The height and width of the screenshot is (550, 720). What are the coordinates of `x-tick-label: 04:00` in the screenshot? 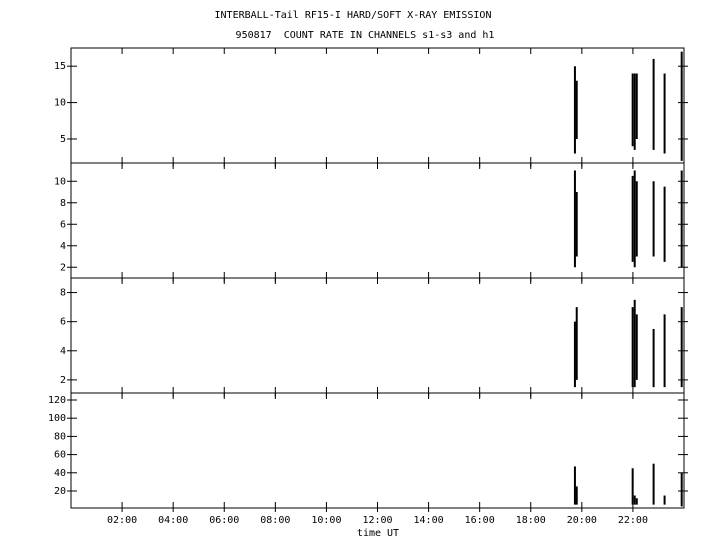 It's located at (173, 520).